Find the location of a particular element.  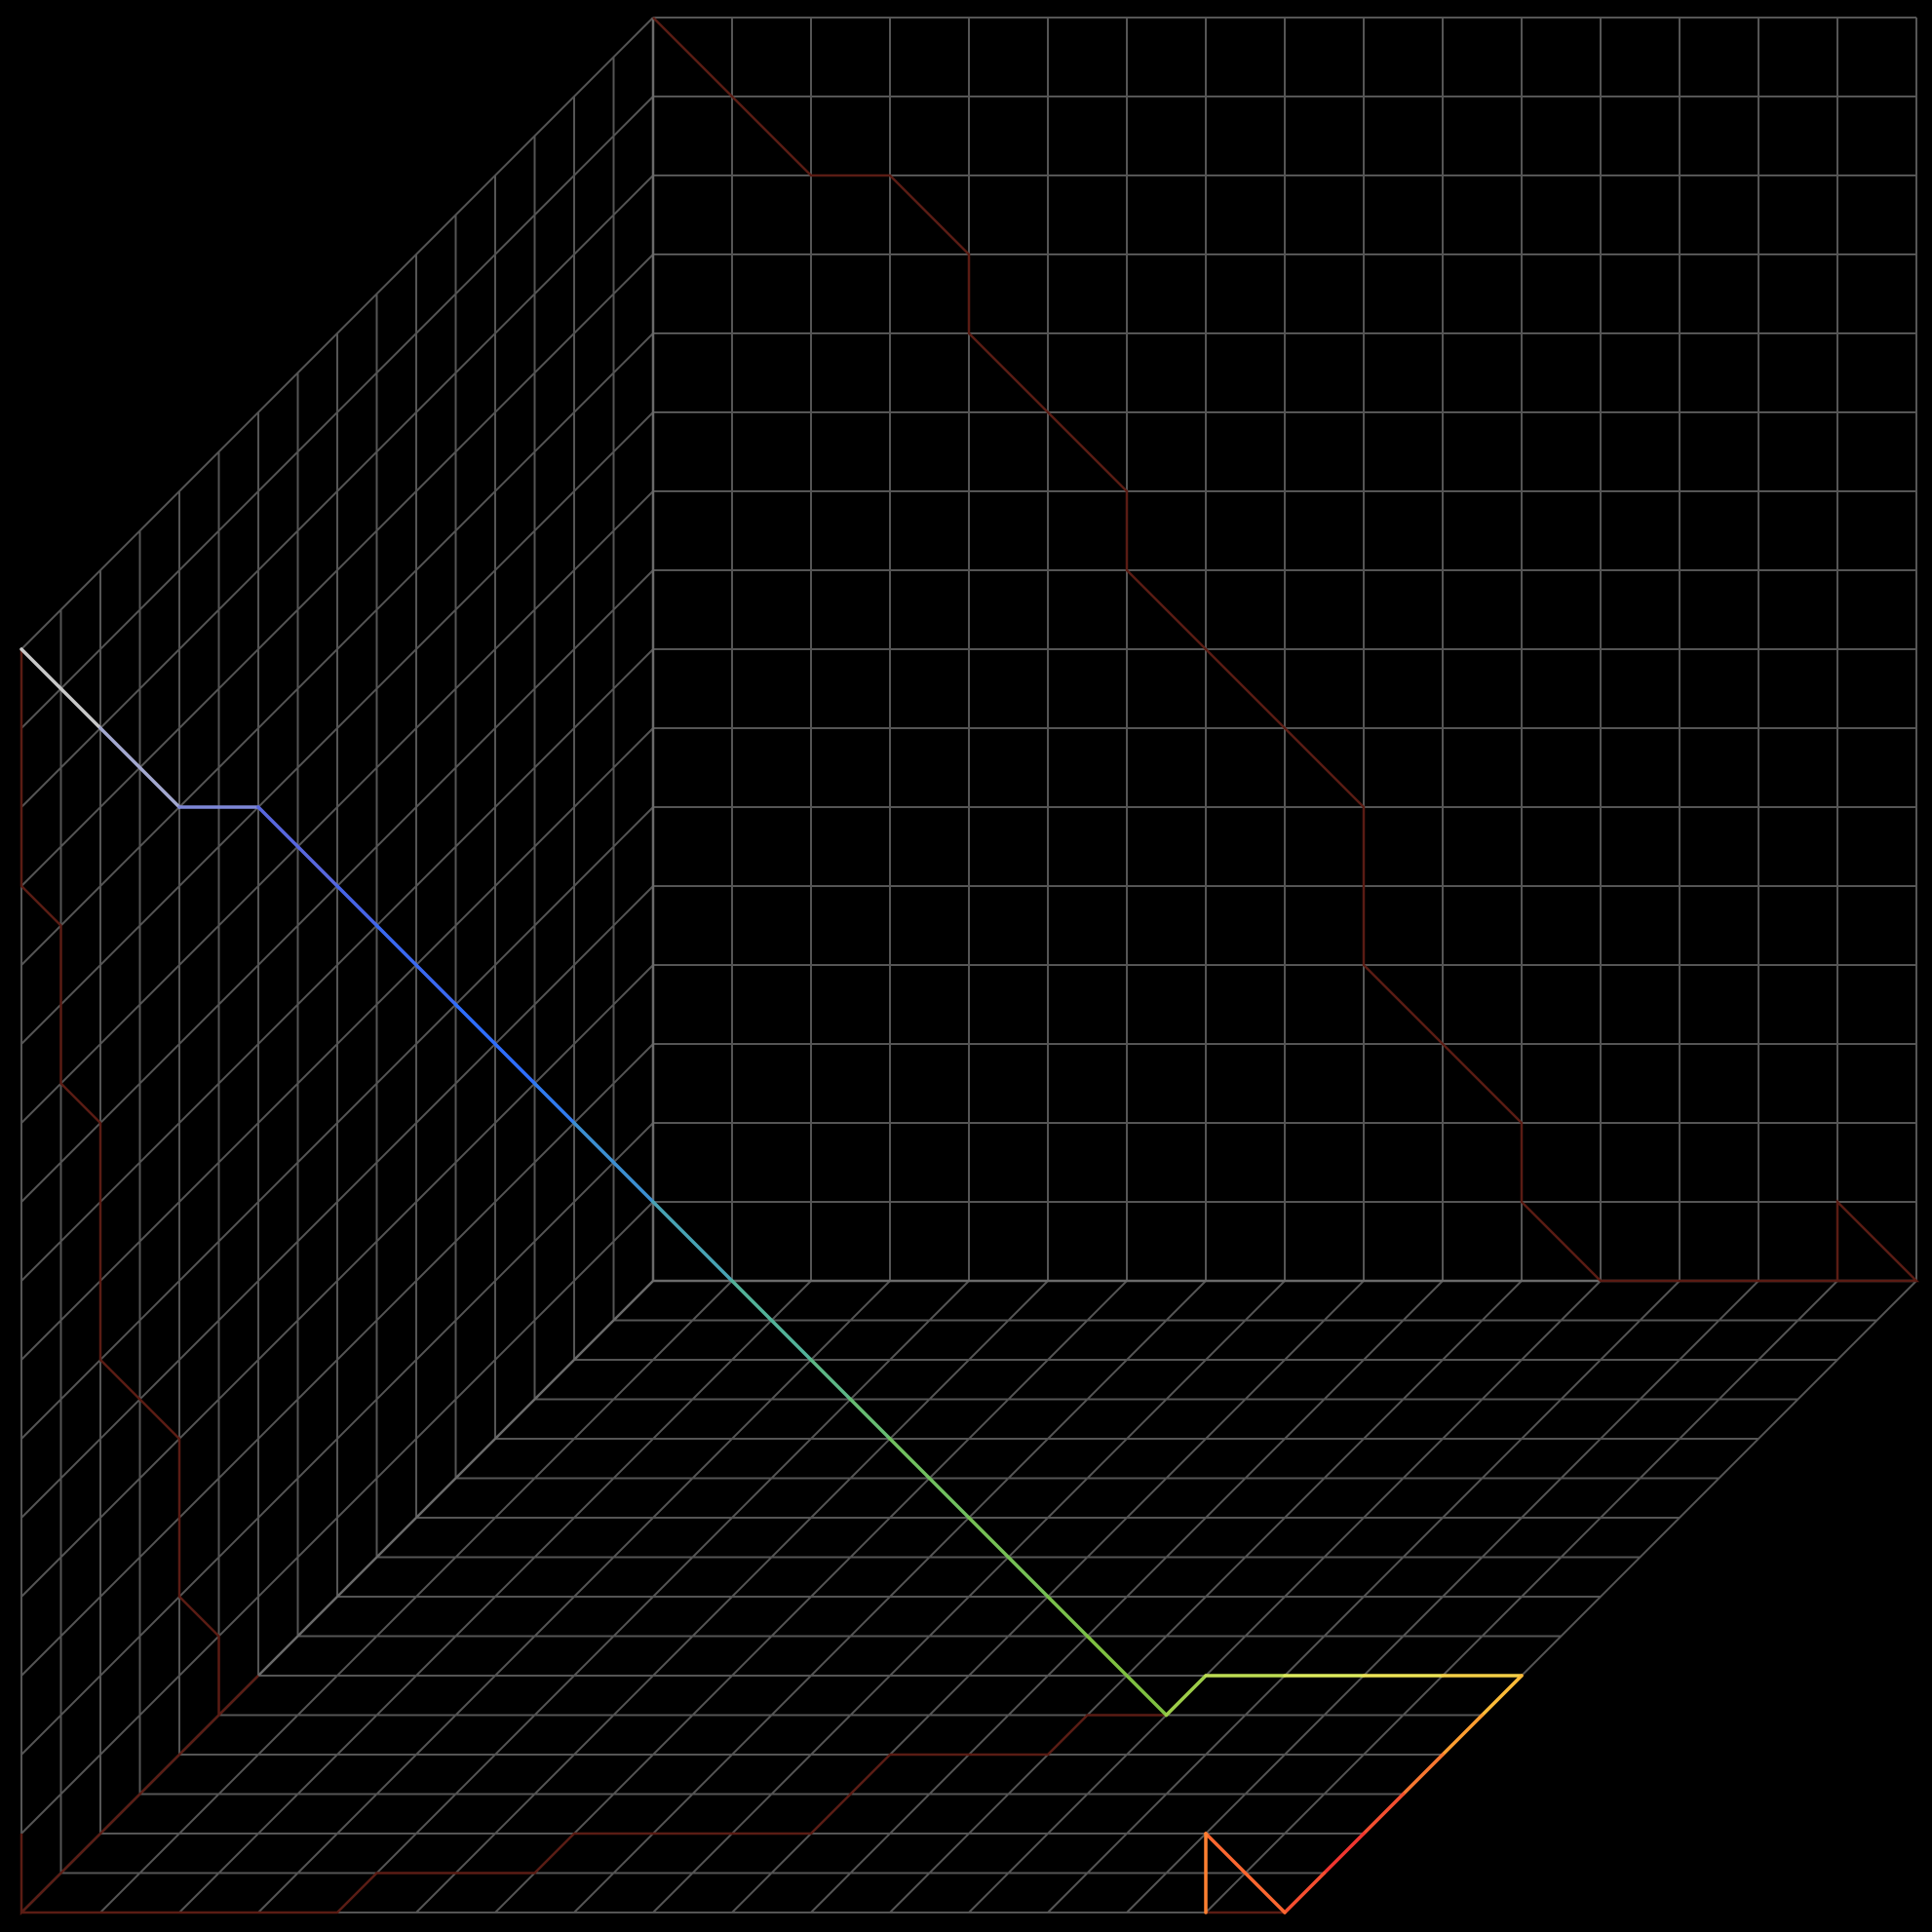

left-wall-projection is located at coordinates (139, 1282).